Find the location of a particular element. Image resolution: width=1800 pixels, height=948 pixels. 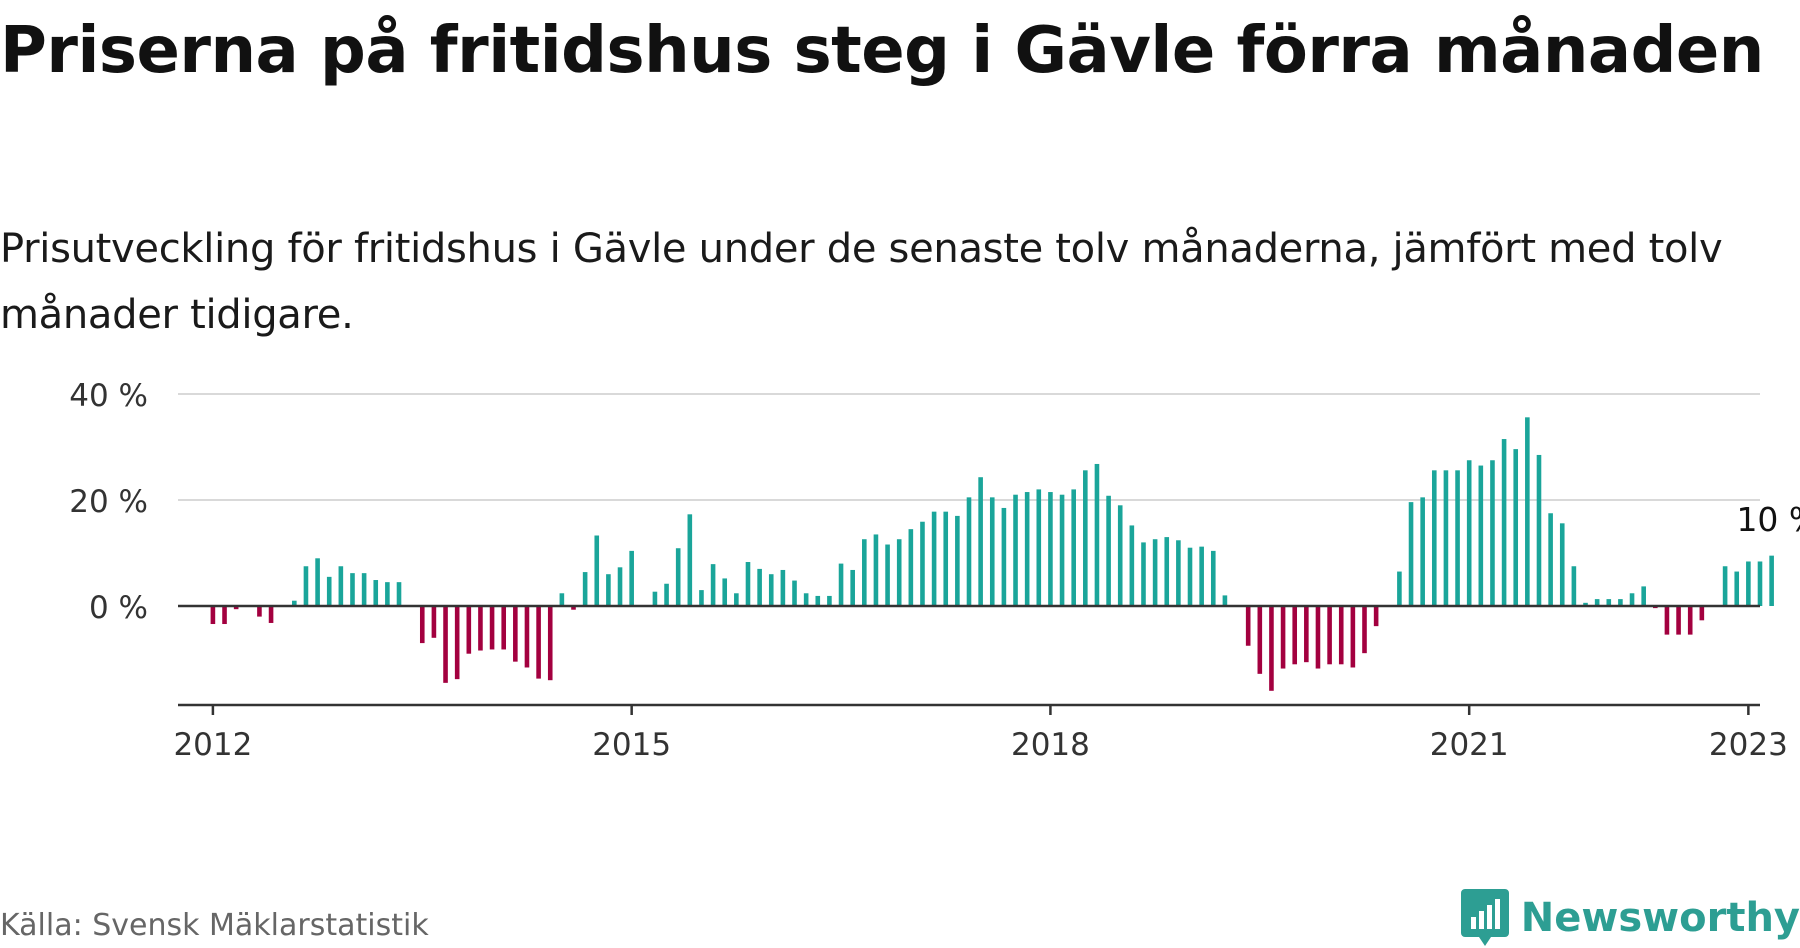

x-tick-label: 2018 is located at coordinates (1050, 745).